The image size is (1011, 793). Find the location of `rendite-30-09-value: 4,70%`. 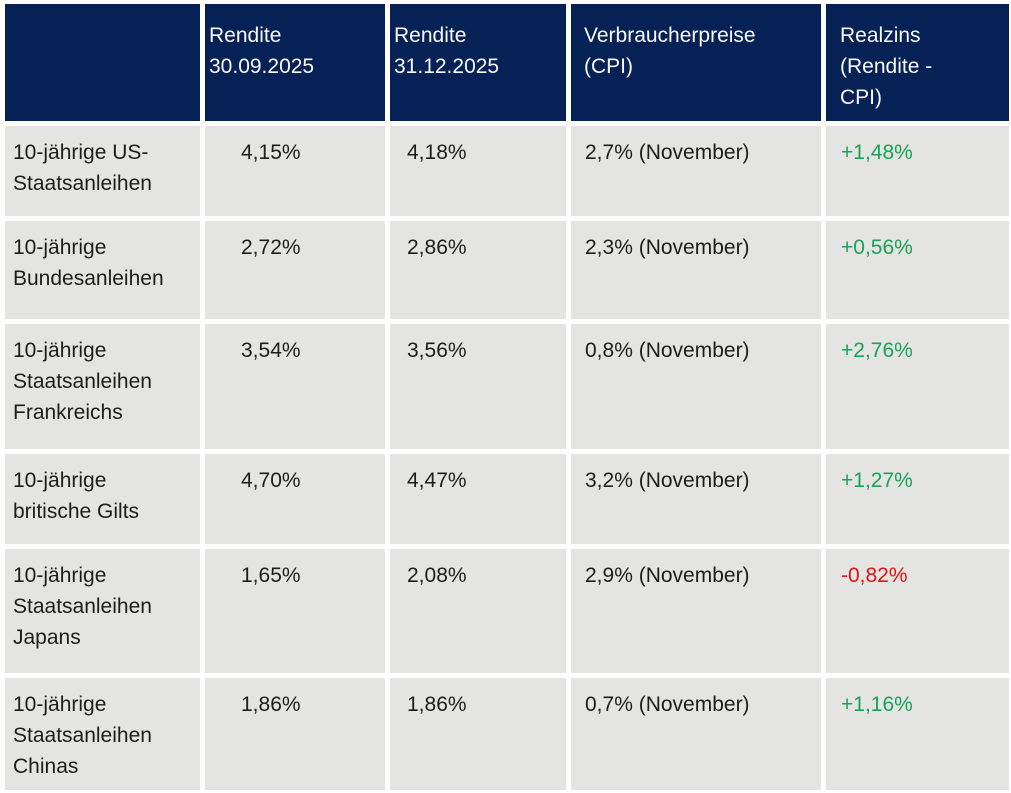

rendite-30-09-value: 4,70% is located at coordinates (295, 499).